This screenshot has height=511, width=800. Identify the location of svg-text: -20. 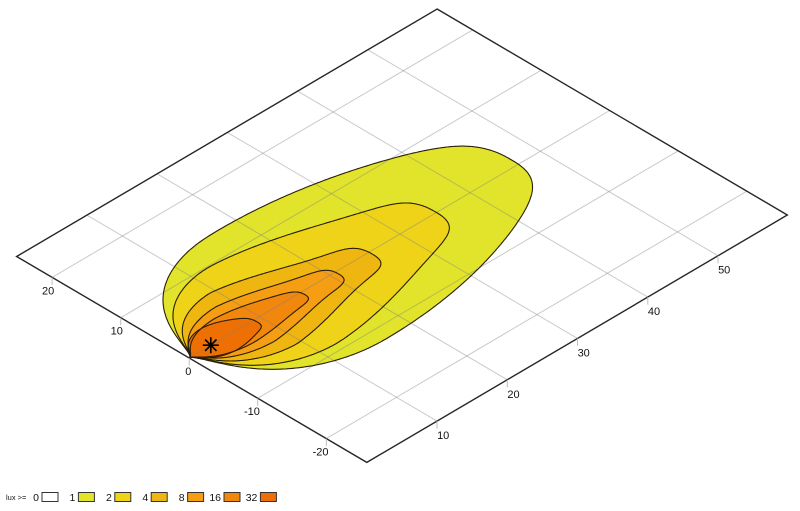
(321, 453).